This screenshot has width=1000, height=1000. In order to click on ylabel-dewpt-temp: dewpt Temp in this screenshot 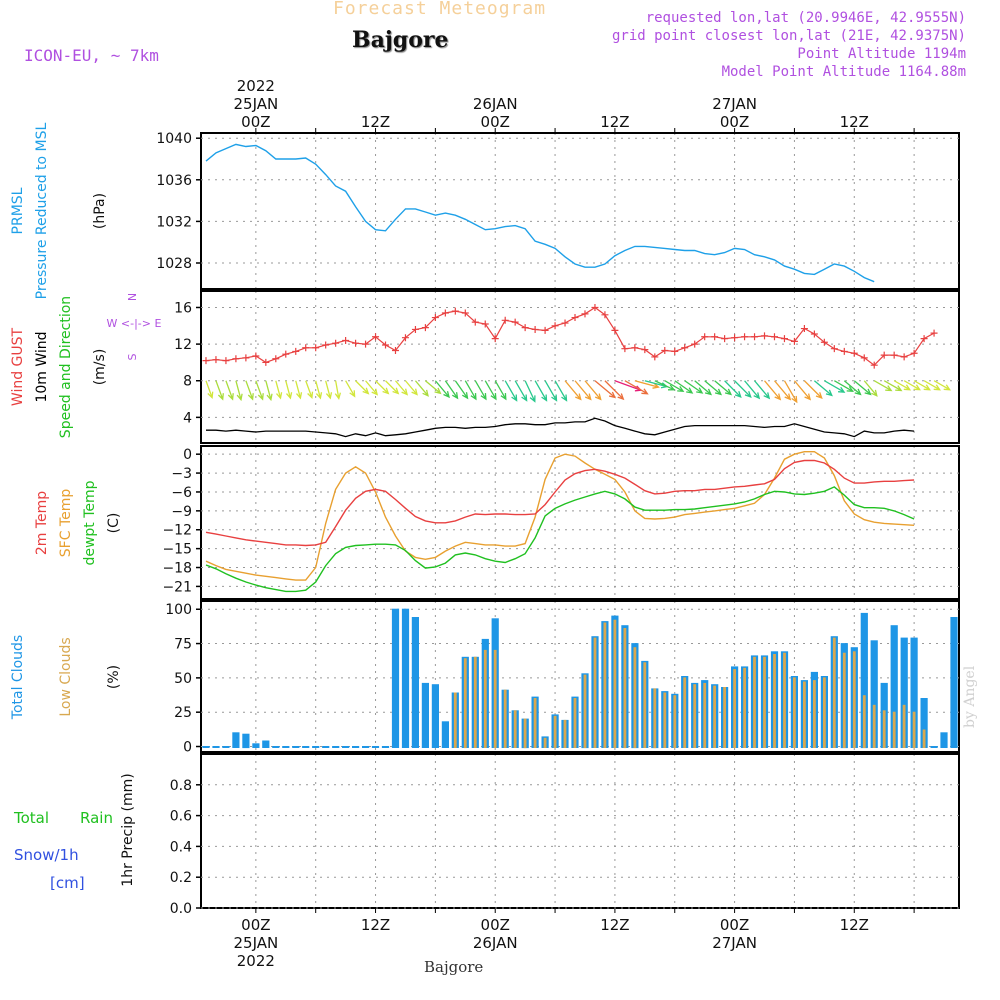, I will do `click(90, 522)`.